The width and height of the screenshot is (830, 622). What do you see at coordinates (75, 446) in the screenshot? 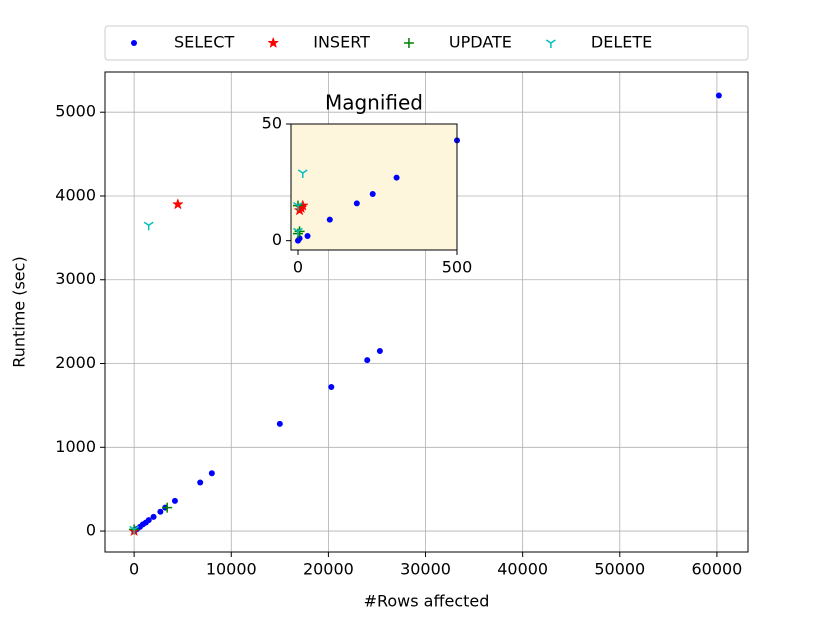
I see `y-tick-label: 1000` at bounding box center [75, 446].